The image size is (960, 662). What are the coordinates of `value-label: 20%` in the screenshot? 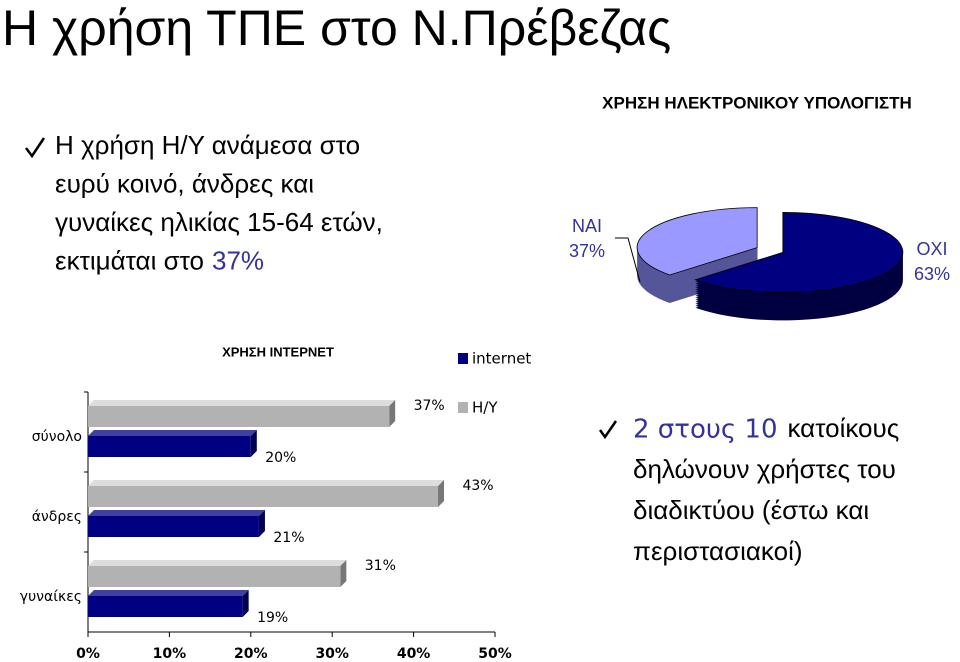 It's located at (280, 458).